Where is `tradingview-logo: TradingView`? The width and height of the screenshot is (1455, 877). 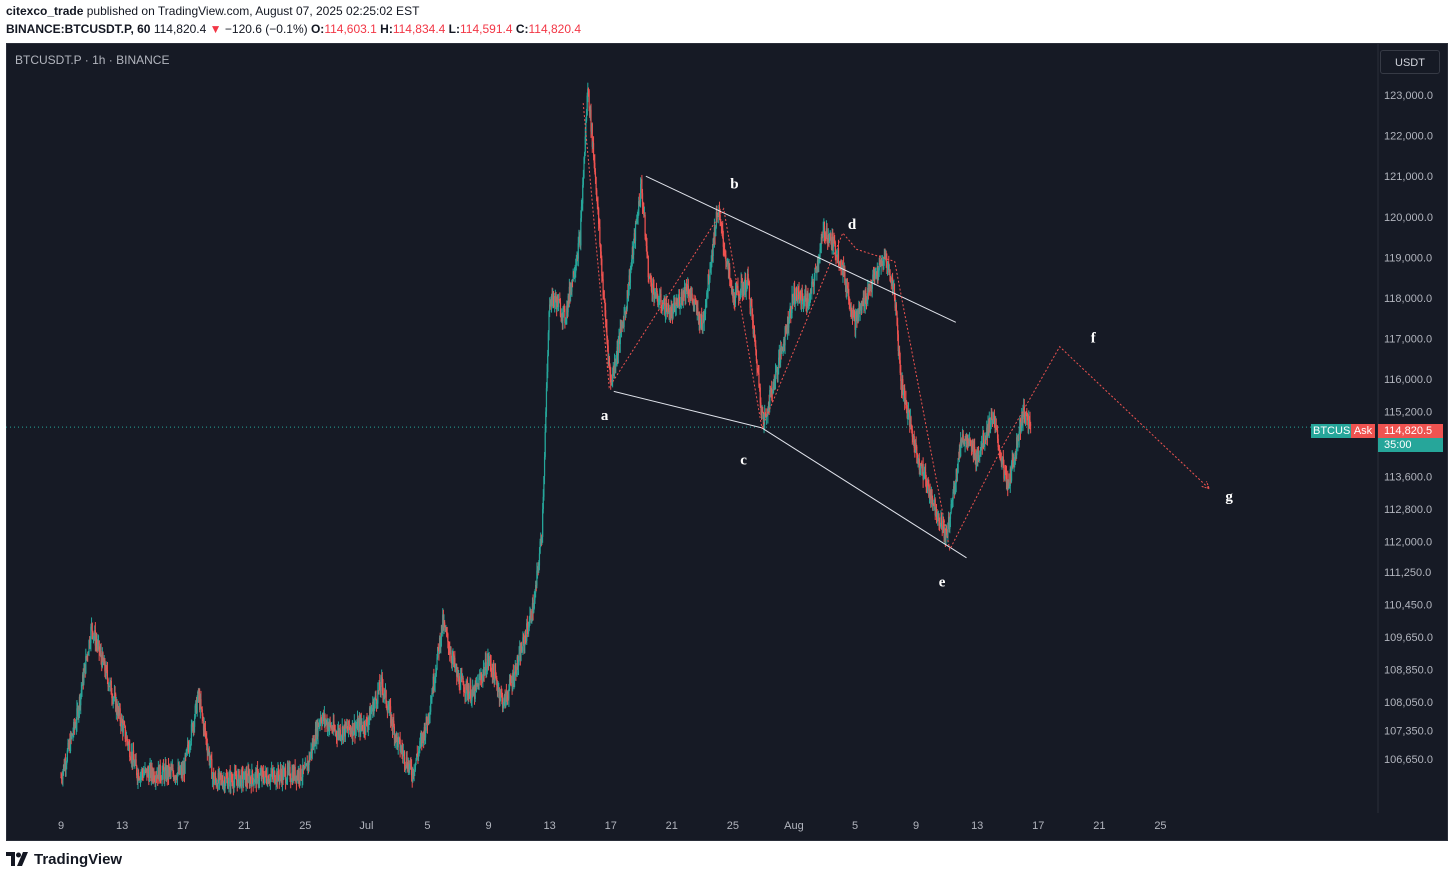 tradingview-logo: TradingView is located at coordinates (64, 859).